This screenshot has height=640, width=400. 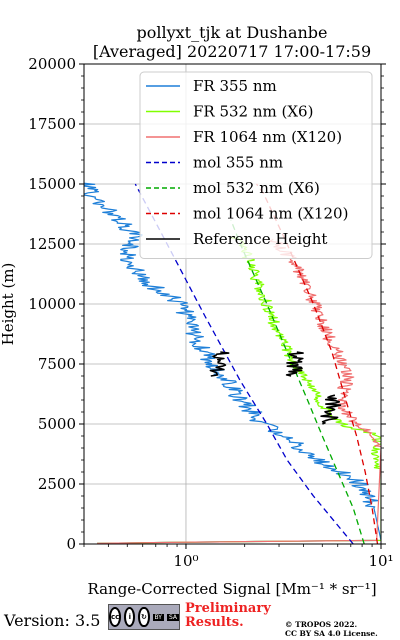 I want to click on y-tick-label: 20000, so click(x=52, y=64).